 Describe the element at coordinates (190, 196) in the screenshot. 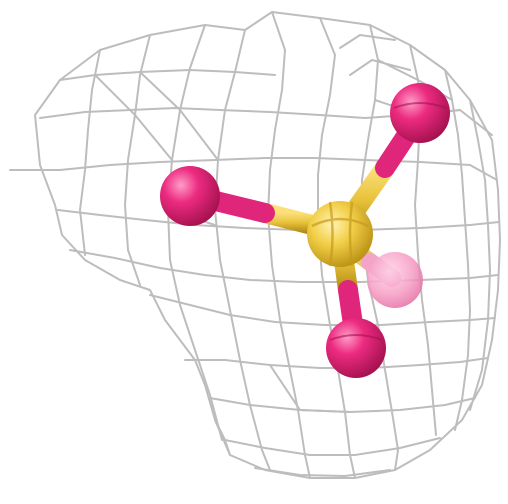

I see `oxygen-atom-left` at that location.